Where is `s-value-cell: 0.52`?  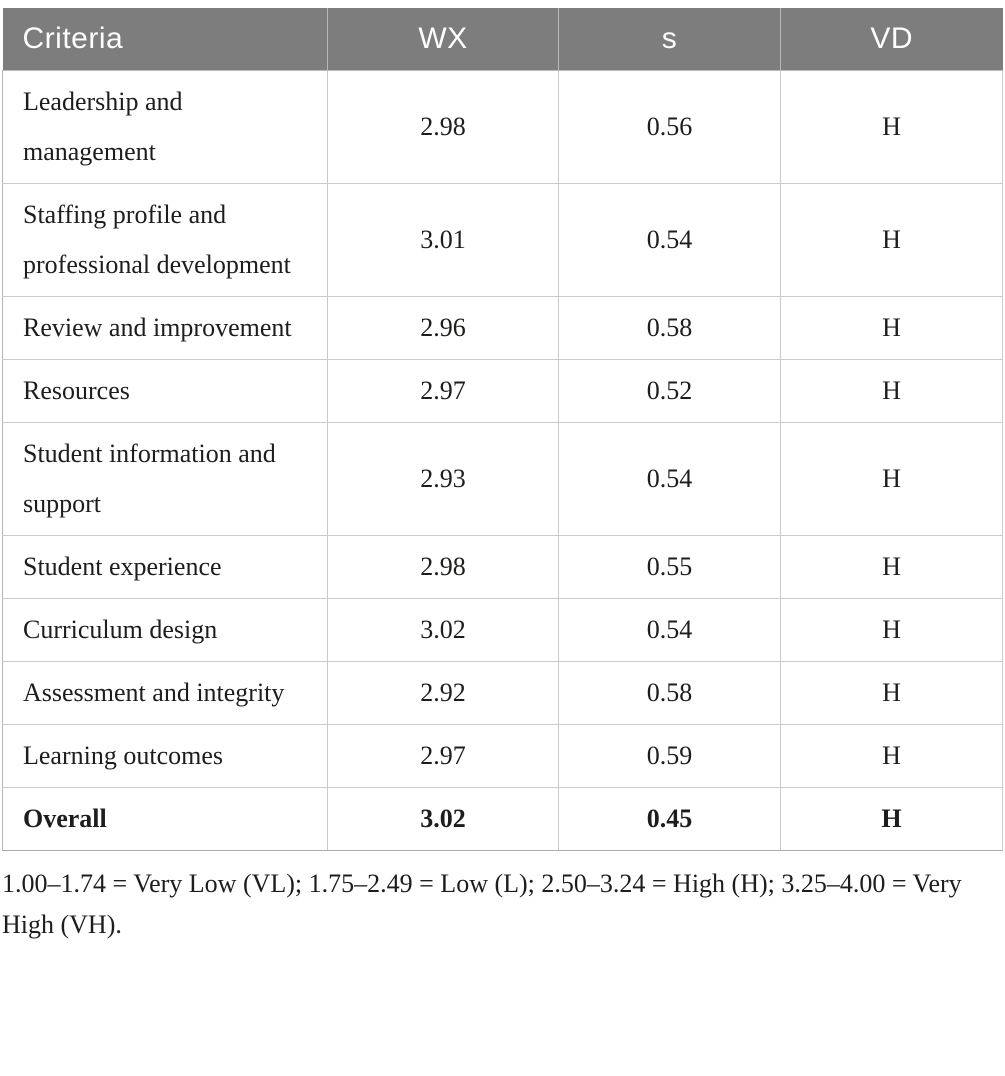
s-value-cell: 0.52 is located at coordinates (669, 390).